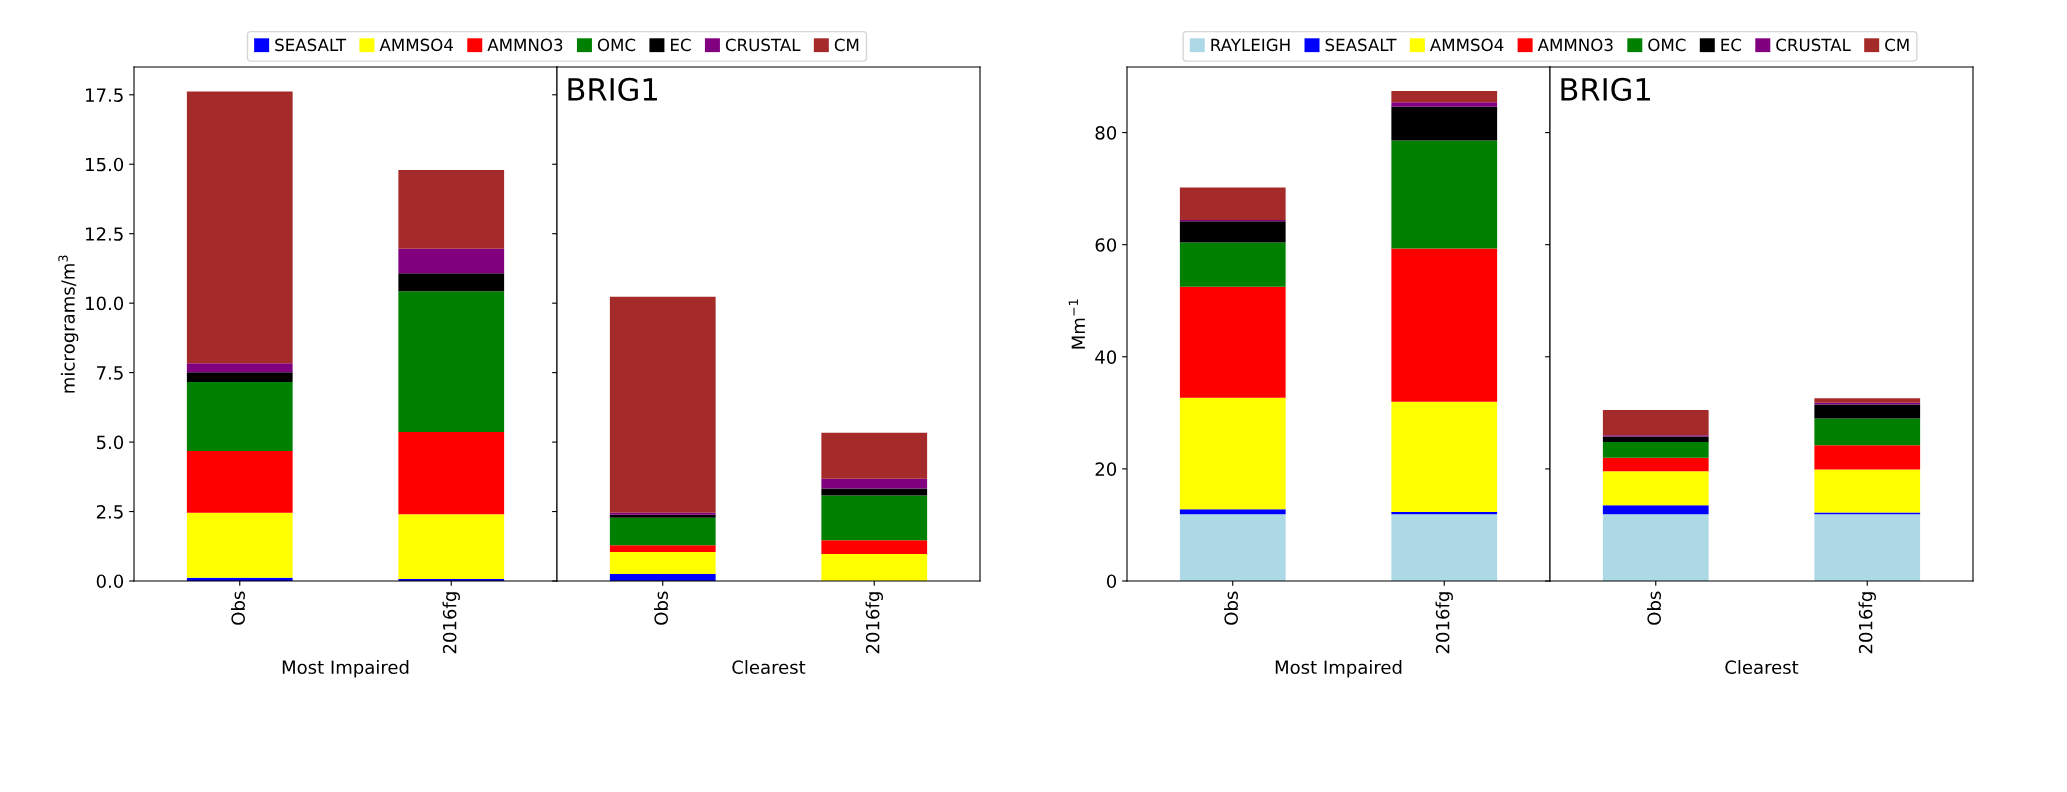  Describe the element at coordinates (104, 234) in the screenshot. I see `y-tick-label: 12.5` at that location.